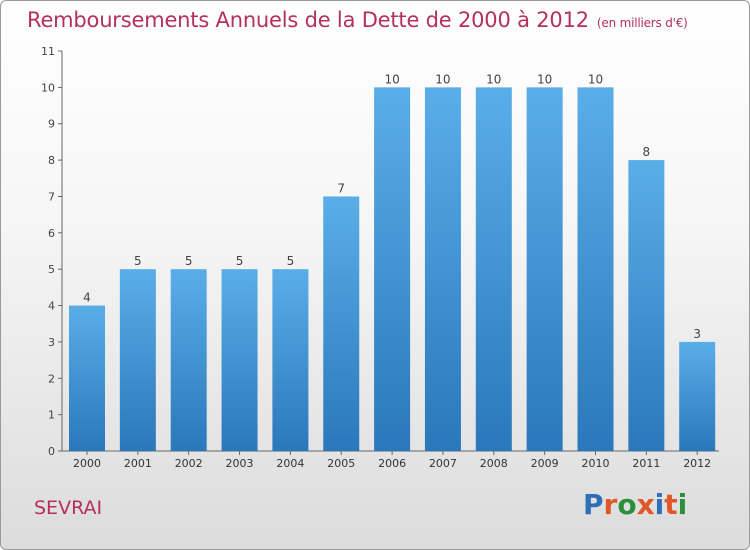  What do you see at coordinates (48, 51) in the screenshot?
I see `y-tick-label: 11` at bounding box center [48, 51].